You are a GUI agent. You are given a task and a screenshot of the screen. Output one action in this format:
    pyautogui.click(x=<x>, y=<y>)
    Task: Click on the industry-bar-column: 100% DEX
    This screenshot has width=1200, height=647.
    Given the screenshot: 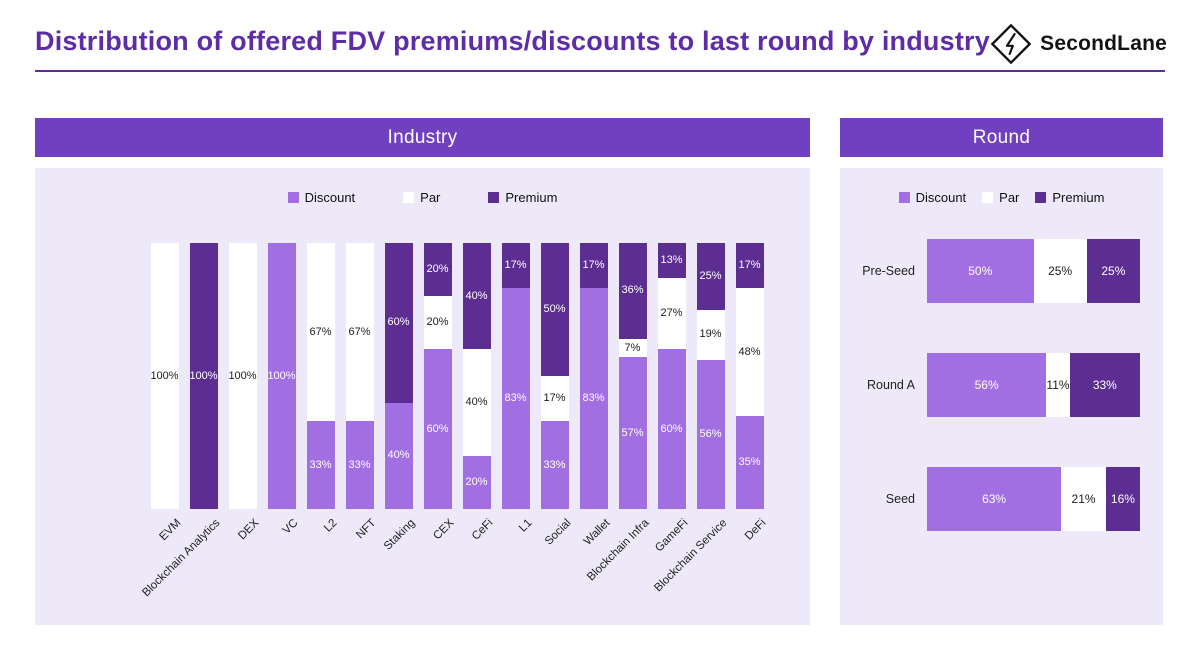 What is the action you would take?
    pyautogui.click(x=242, y=392)
    